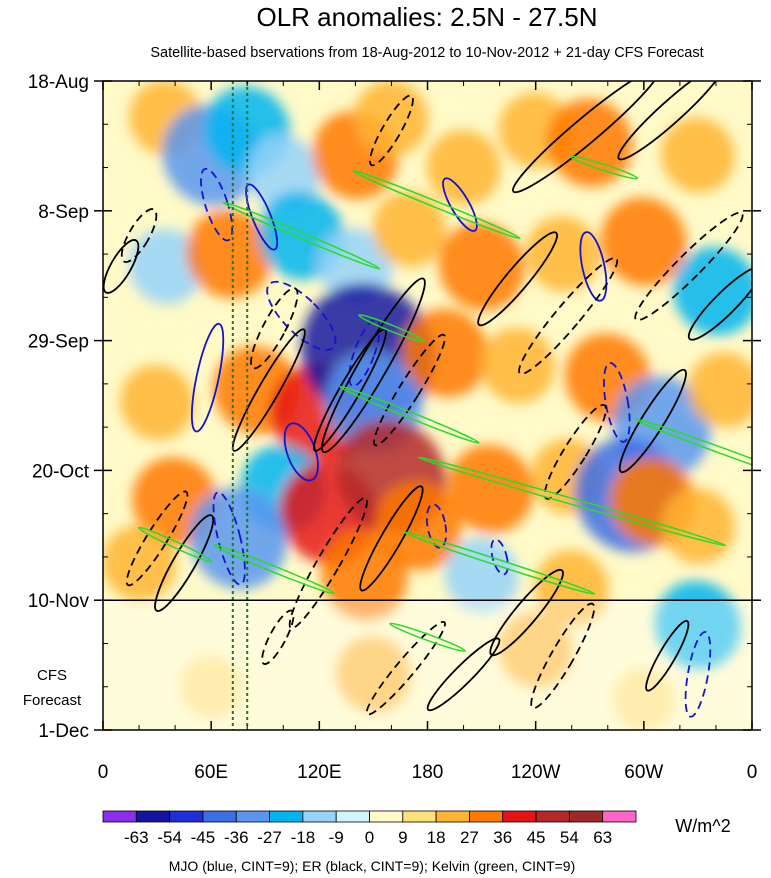 Image resolution: width=771 pixels, height=878 pixels. I want to click on colorbar-level-label: 18, so click(436, 837).